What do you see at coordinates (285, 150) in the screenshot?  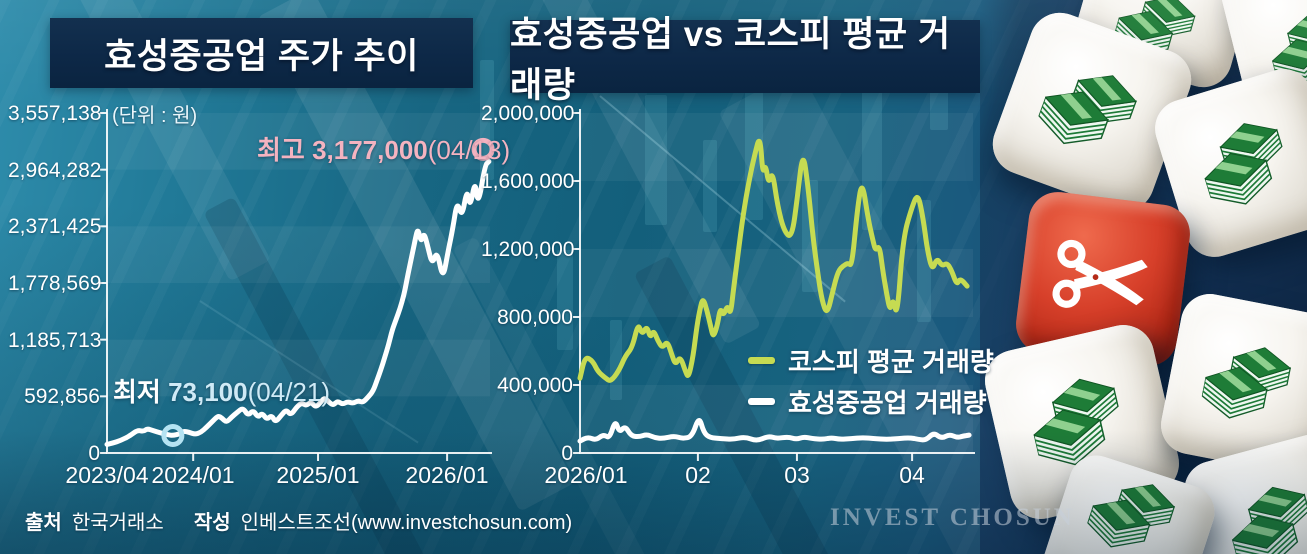 I see `high-annotation-prefix: 최고` at bounding box center [285, 150].